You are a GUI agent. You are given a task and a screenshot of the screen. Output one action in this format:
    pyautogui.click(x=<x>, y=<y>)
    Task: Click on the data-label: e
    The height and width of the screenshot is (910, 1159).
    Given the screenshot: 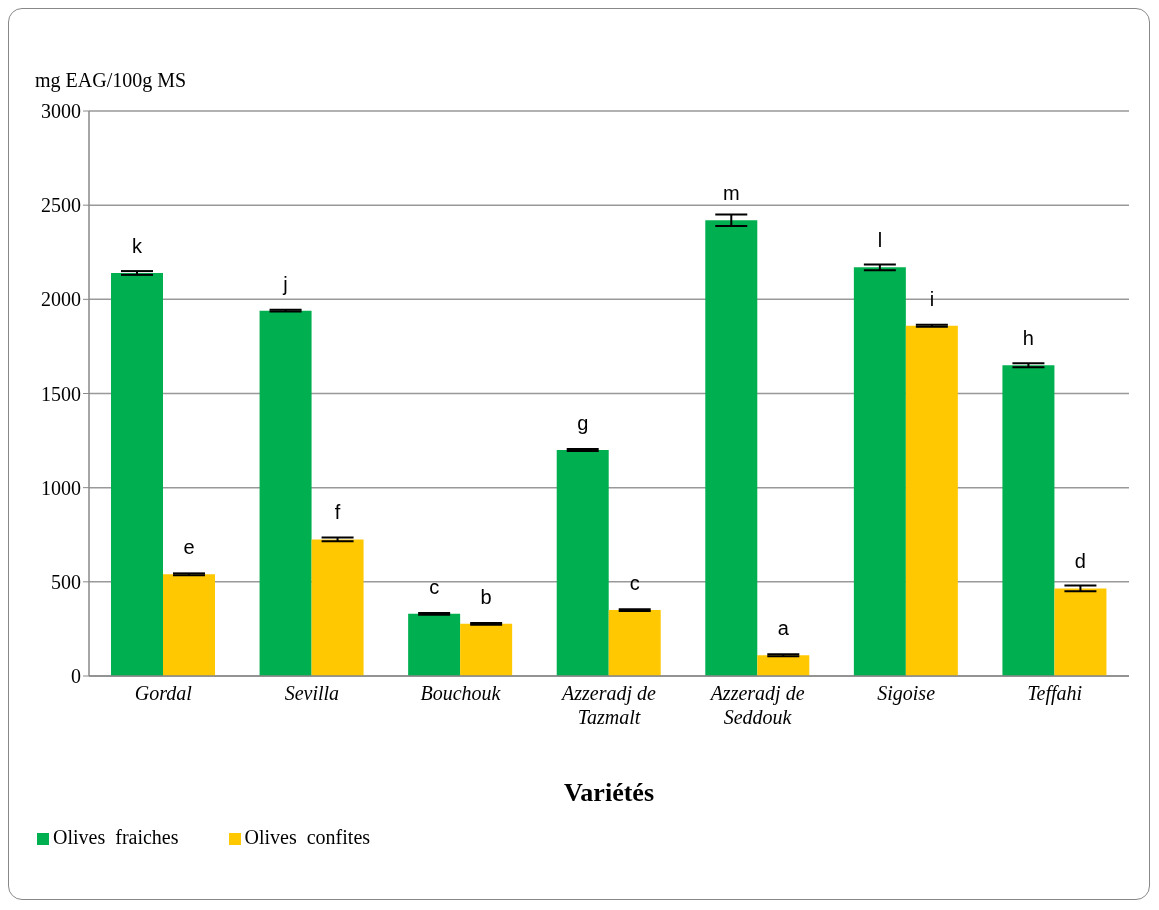 What is the action you would take?
    pyautogui.click(x=189, y=547)
    